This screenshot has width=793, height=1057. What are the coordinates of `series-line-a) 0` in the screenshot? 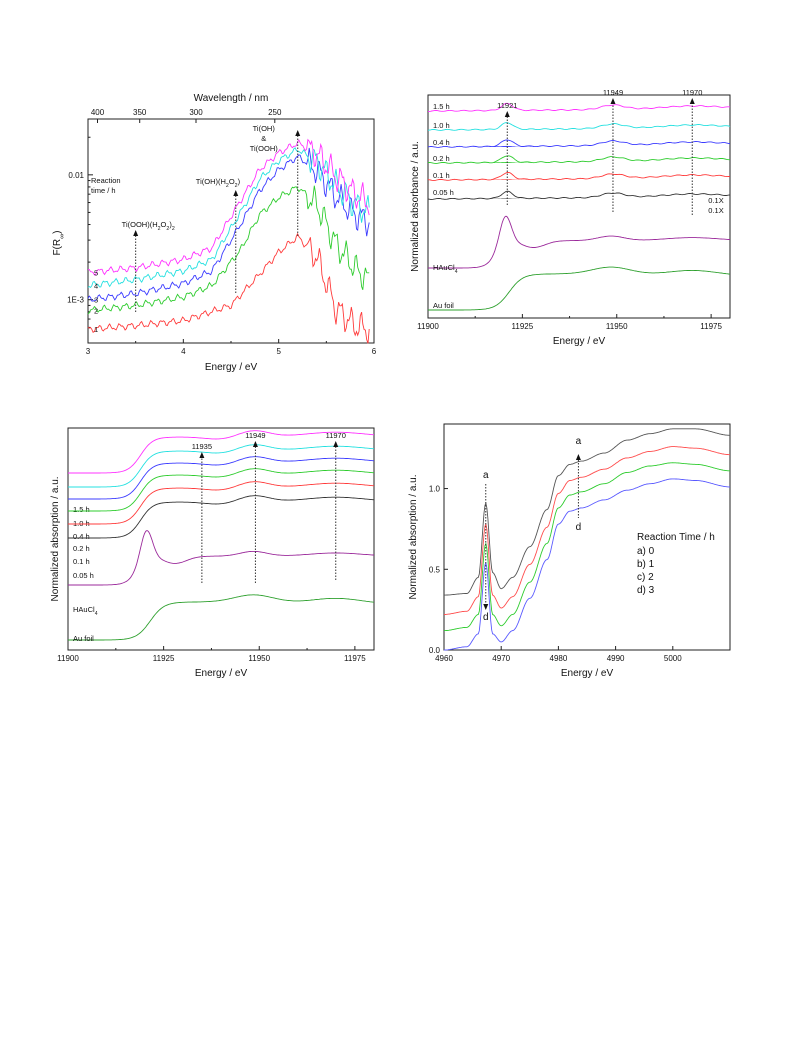 It's located at (587, 512).